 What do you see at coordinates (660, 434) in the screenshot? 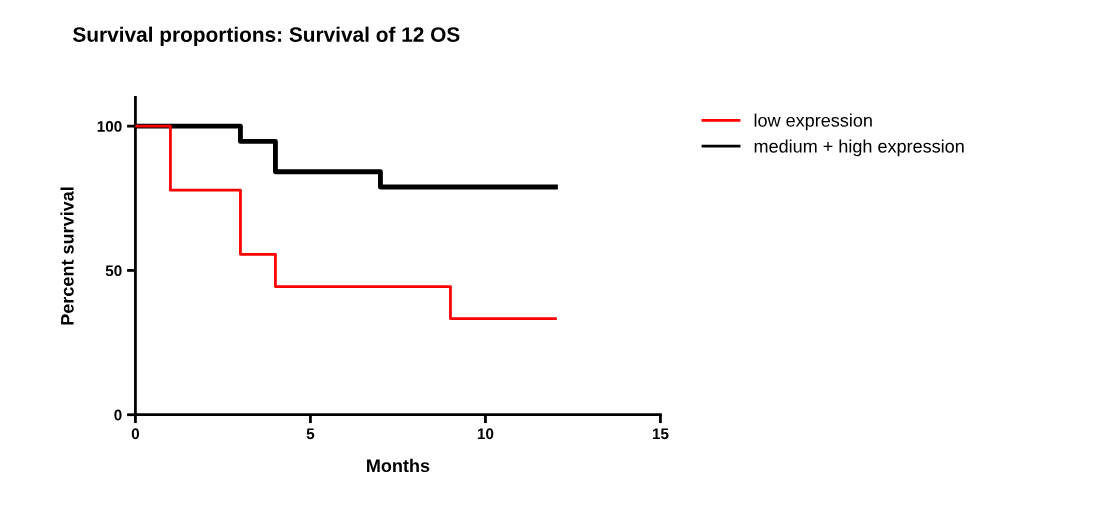
I see `x-tick-label: 15` at bounding box center [660, 434].